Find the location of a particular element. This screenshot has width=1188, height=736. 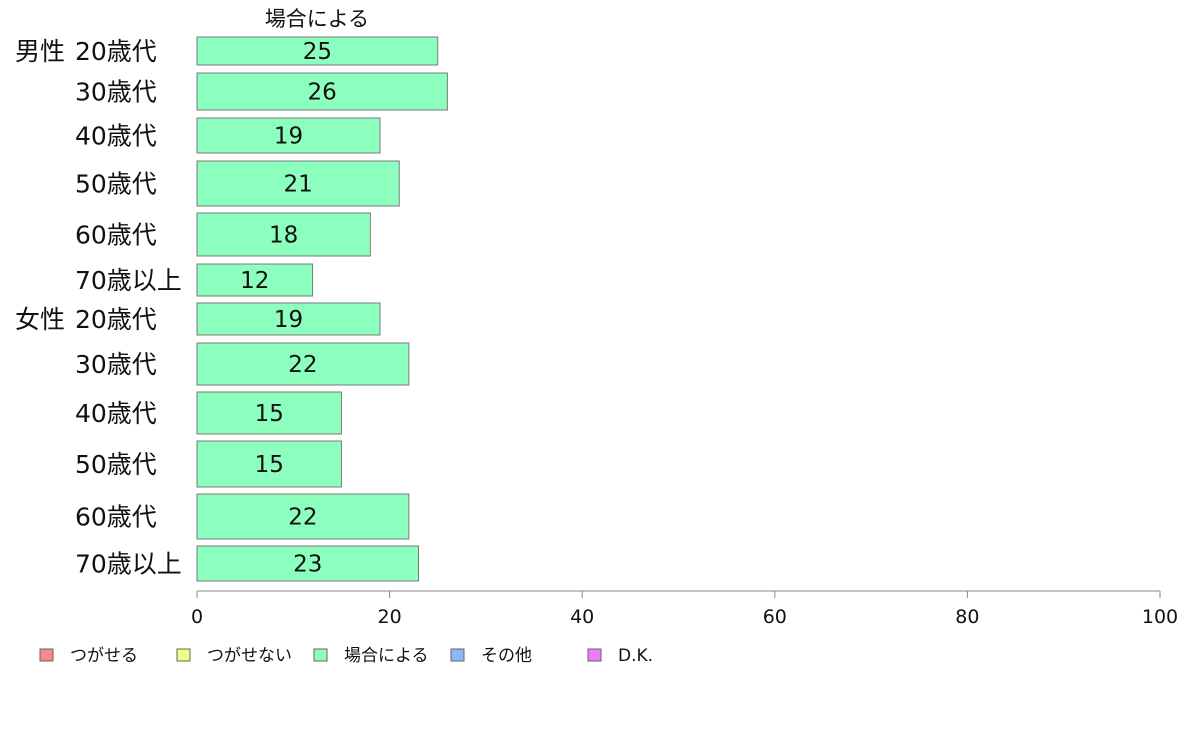

legend-label: 場合による is located at coordinates (386, 656).